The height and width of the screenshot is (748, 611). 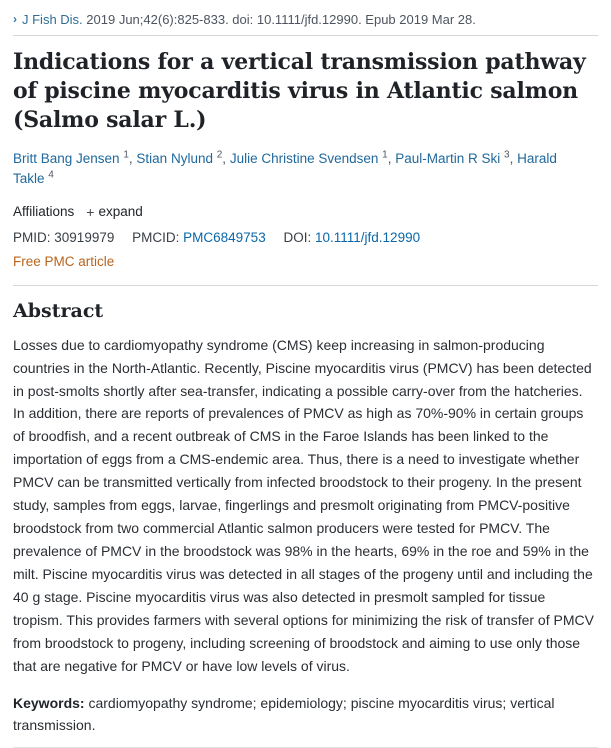 What do you see at coordinates (58, 310) in the screenshot?
I see `abstract-heading: Abstract` at bounding box center [58, 310].